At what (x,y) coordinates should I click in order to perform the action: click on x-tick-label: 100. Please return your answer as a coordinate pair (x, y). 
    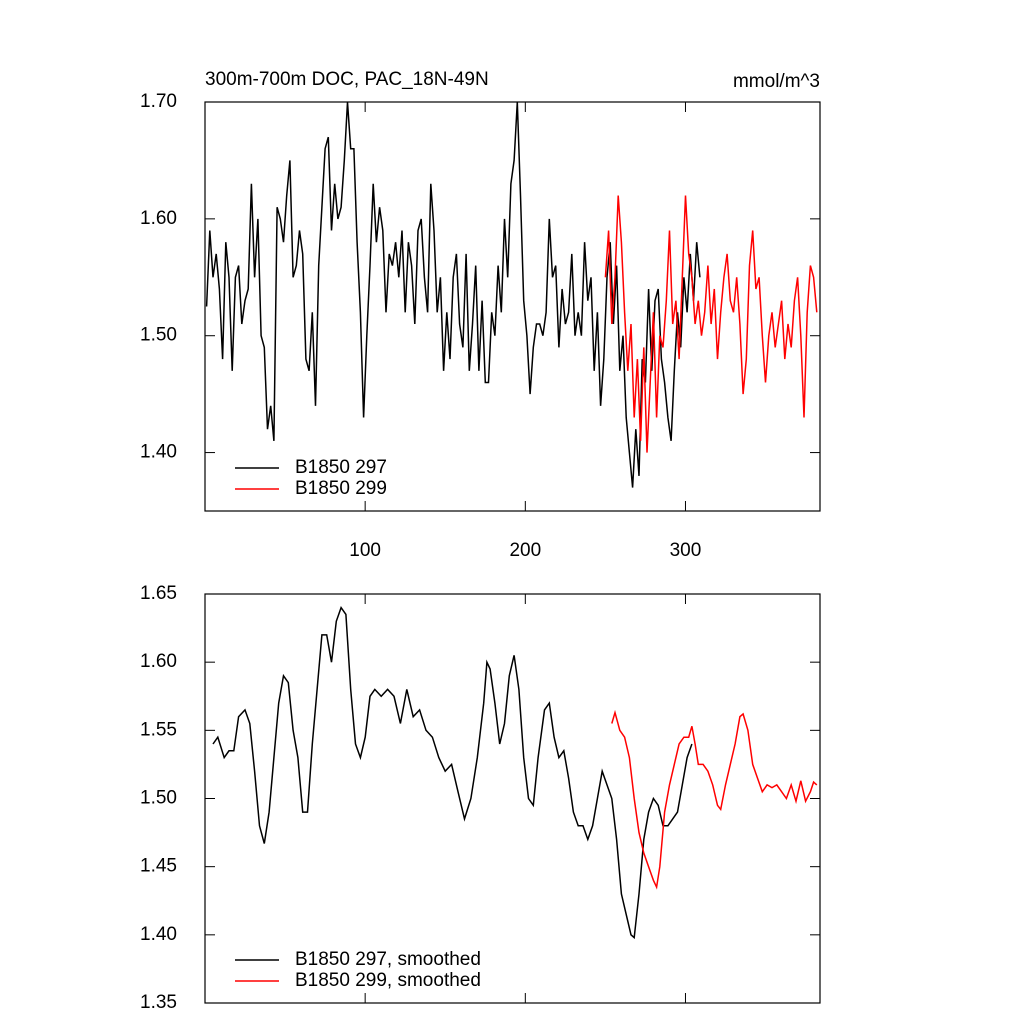
    Looking at the image, I should click on (365, 550).